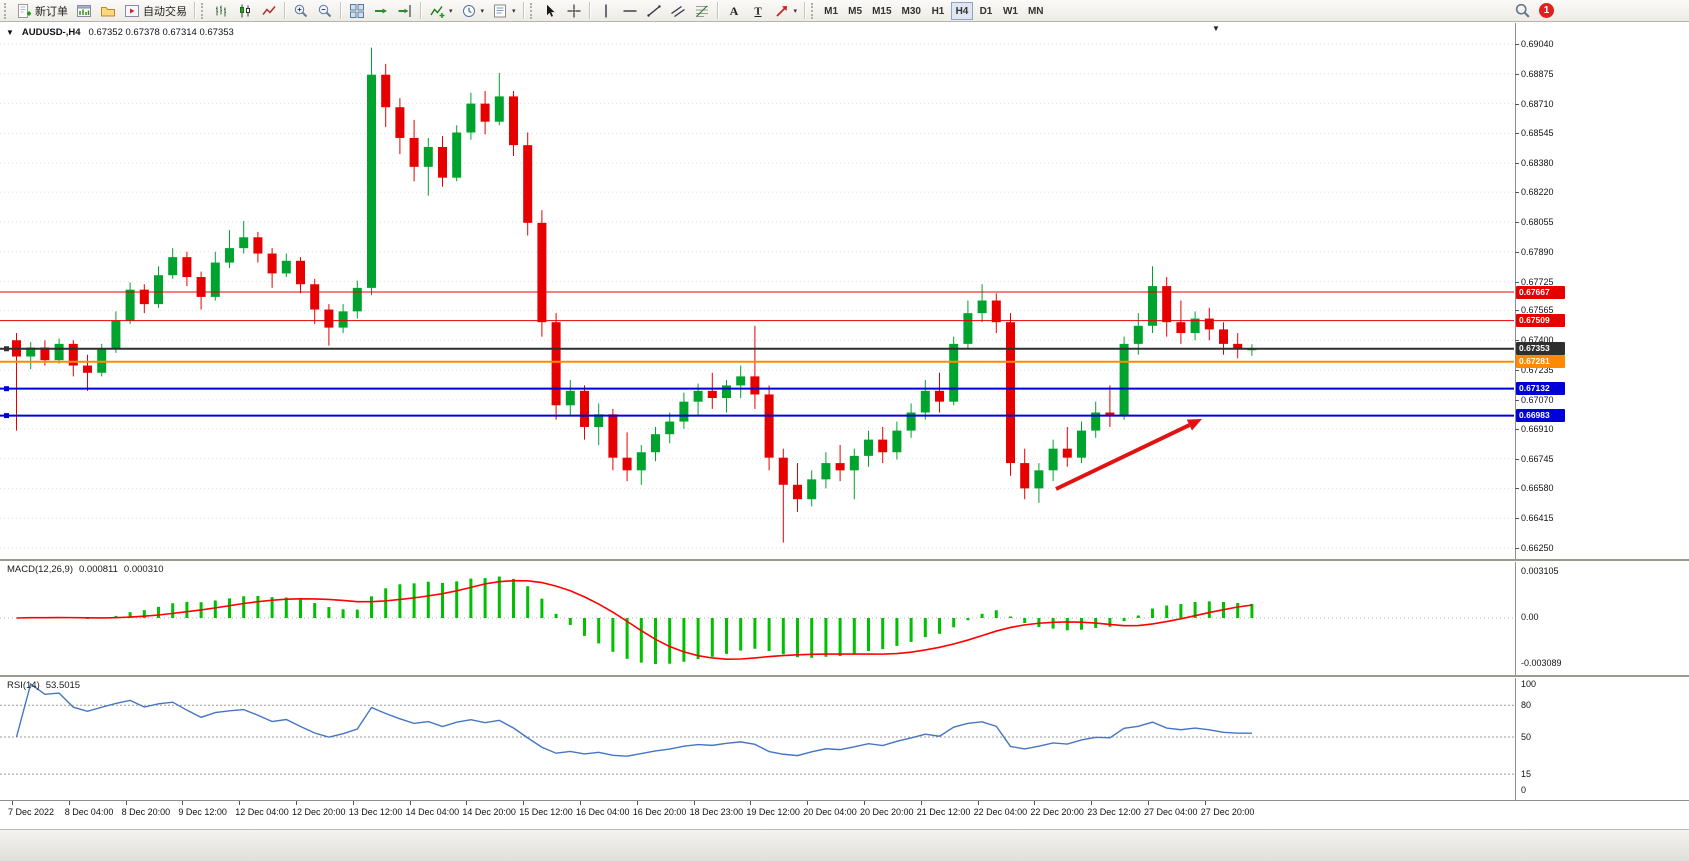 Image resolution: width=1689 pixels, height=861 pixels. I want to click on chart-shift-button, so click(405, 11).